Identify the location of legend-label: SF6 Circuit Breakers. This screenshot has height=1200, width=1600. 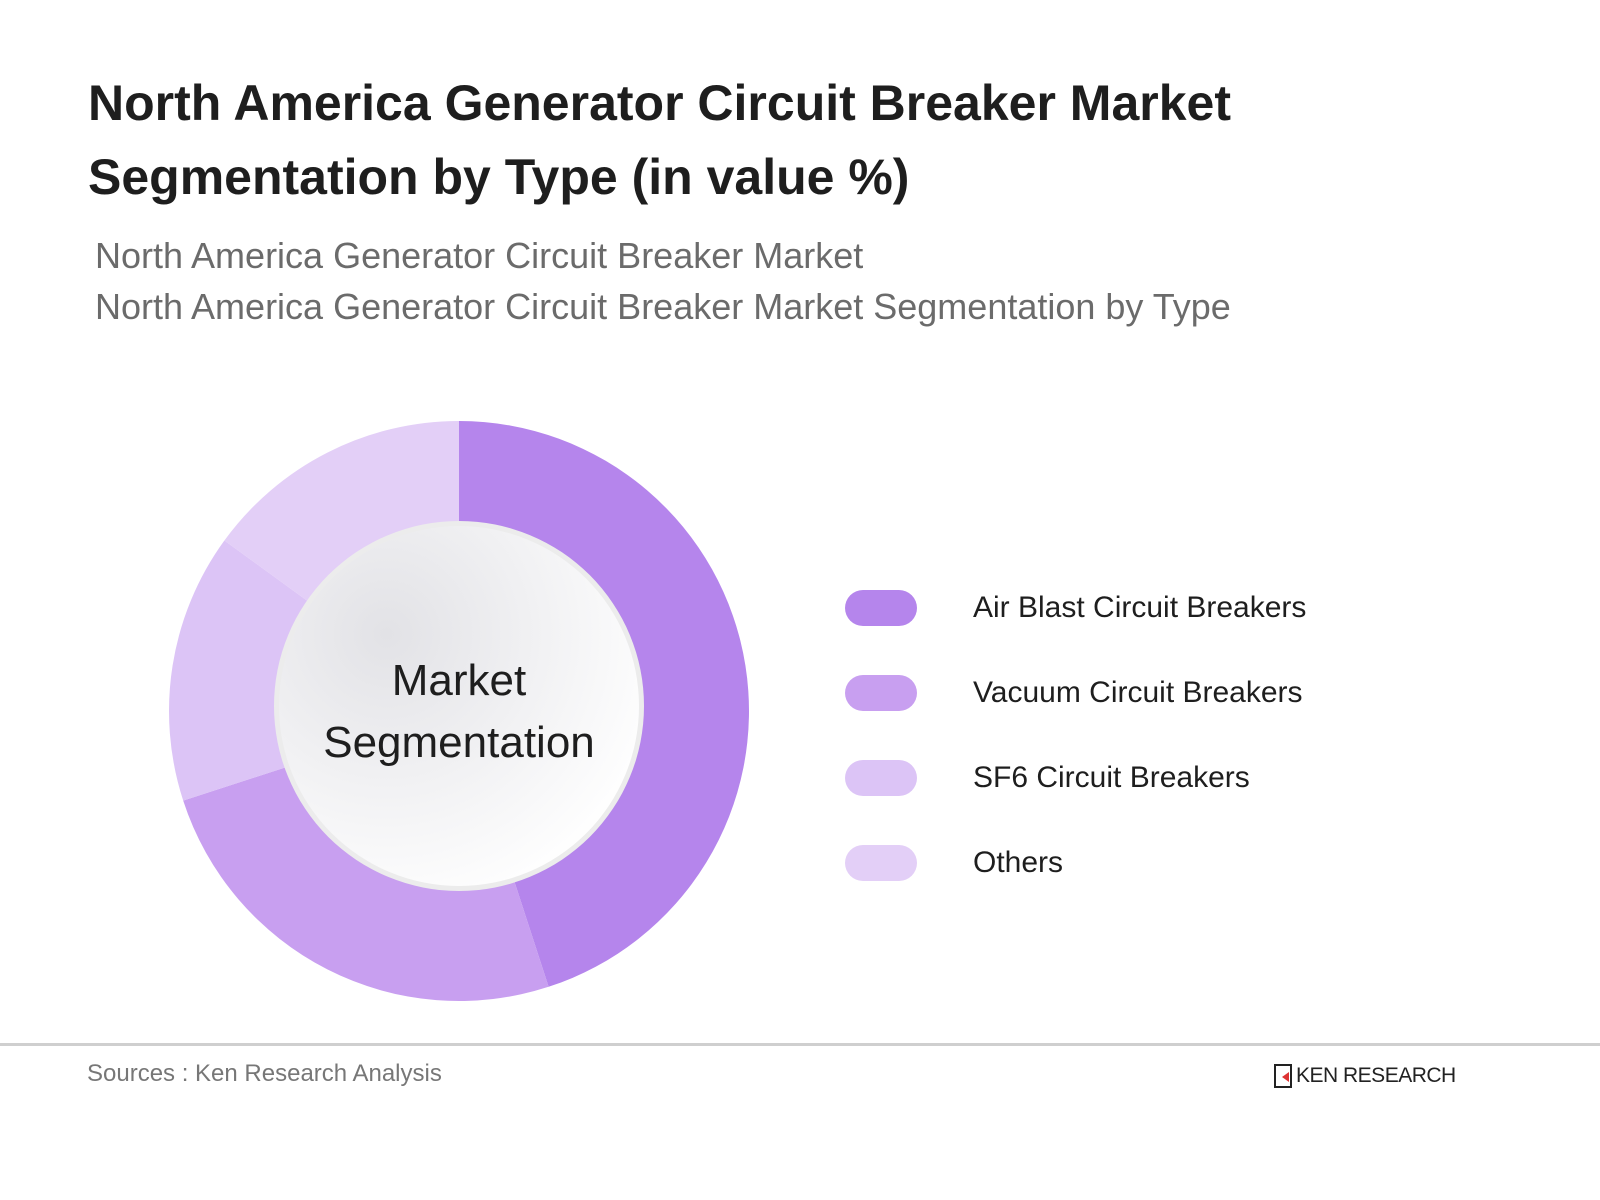
(1111, 777).